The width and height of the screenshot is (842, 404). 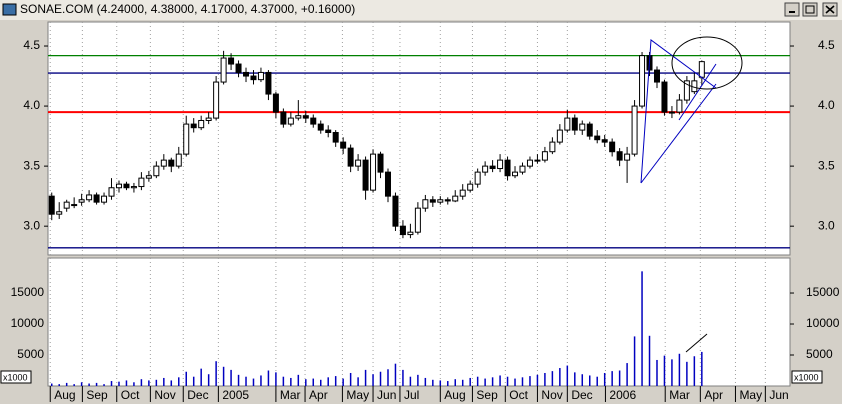 I want to click on y-tick-label: 4.5, so click(x=31, y=45).